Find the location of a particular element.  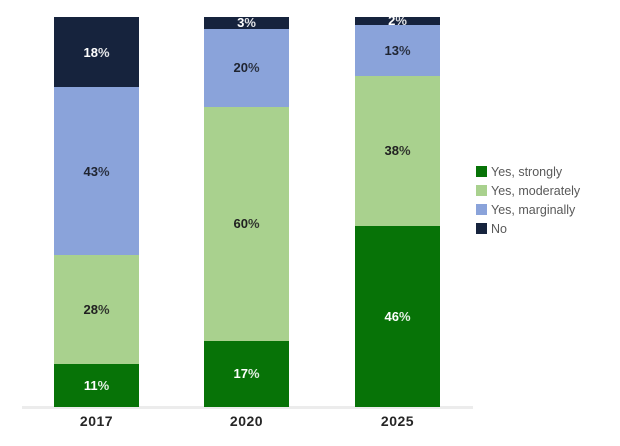

bar-2025: 2% 13% 38% 46% is located at coordinates (397, 210).